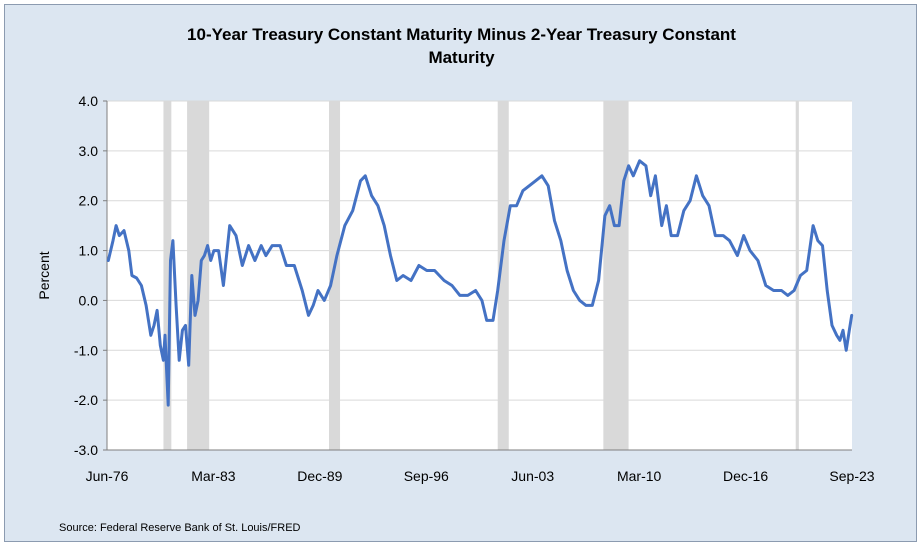 This screenshot has width=923, height=547. What do you see at coordinates (745, 476) in the screenshot?
I see `x-tick-label: Dec-16` at bounding box center [745, 476].